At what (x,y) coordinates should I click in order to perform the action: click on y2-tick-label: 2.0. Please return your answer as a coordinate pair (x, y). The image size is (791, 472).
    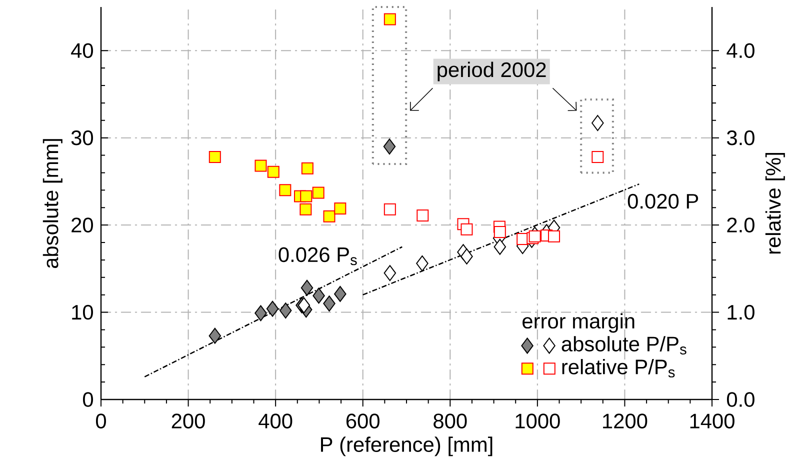
    Looking at the image, I should click on (740, 225).